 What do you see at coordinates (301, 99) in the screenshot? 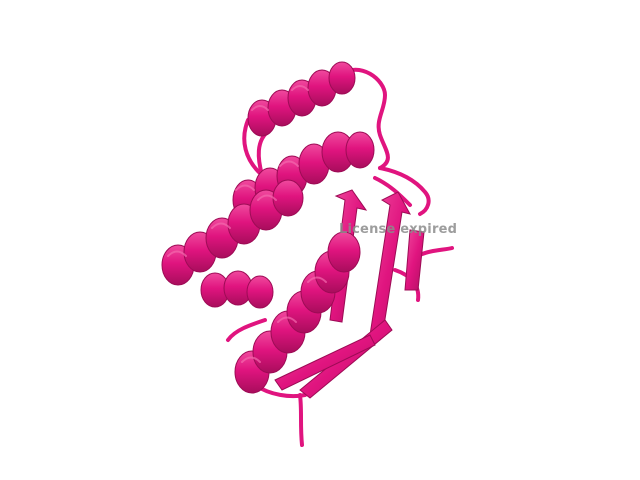
I see `helix-top` at bounding box center [301, 99].